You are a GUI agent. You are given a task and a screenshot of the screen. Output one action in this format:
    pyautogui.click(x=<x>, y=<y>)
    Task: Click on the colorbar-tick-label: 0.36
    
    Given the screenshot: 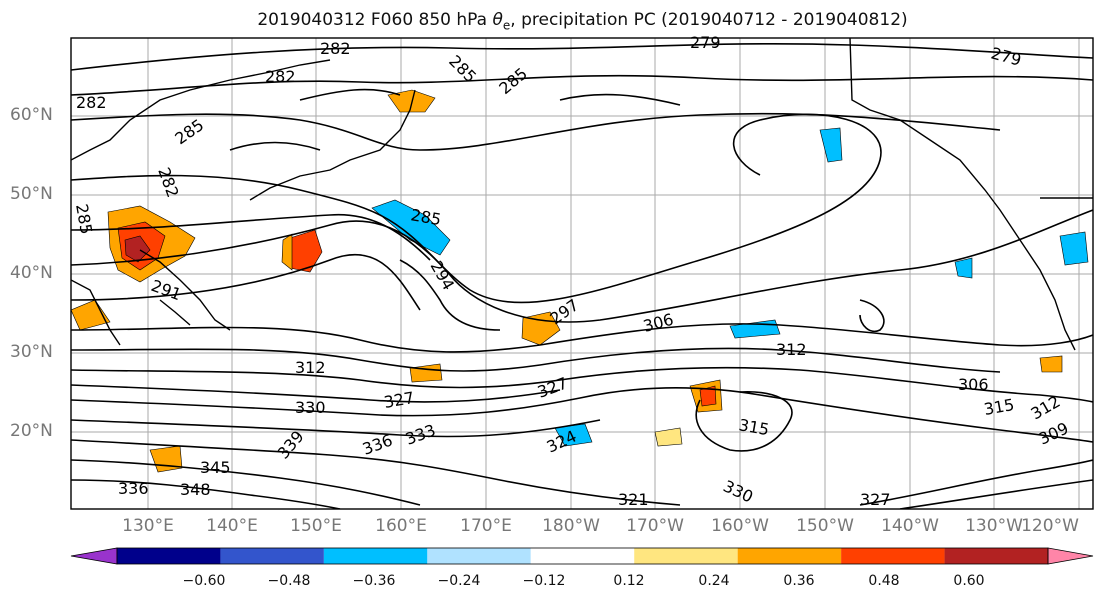 What is the action you would take?
    pyautogui.click(x=799, y=581)
    